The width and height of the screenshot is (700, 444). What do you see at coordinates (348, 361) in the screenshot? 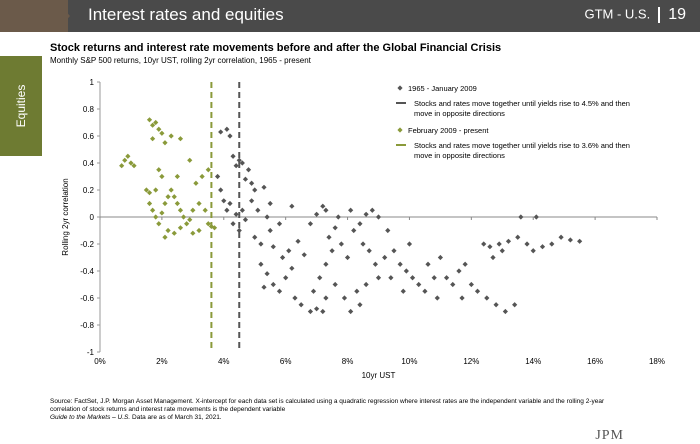
I see `x-tick-label: 8%` at bounding box center [348, 361].